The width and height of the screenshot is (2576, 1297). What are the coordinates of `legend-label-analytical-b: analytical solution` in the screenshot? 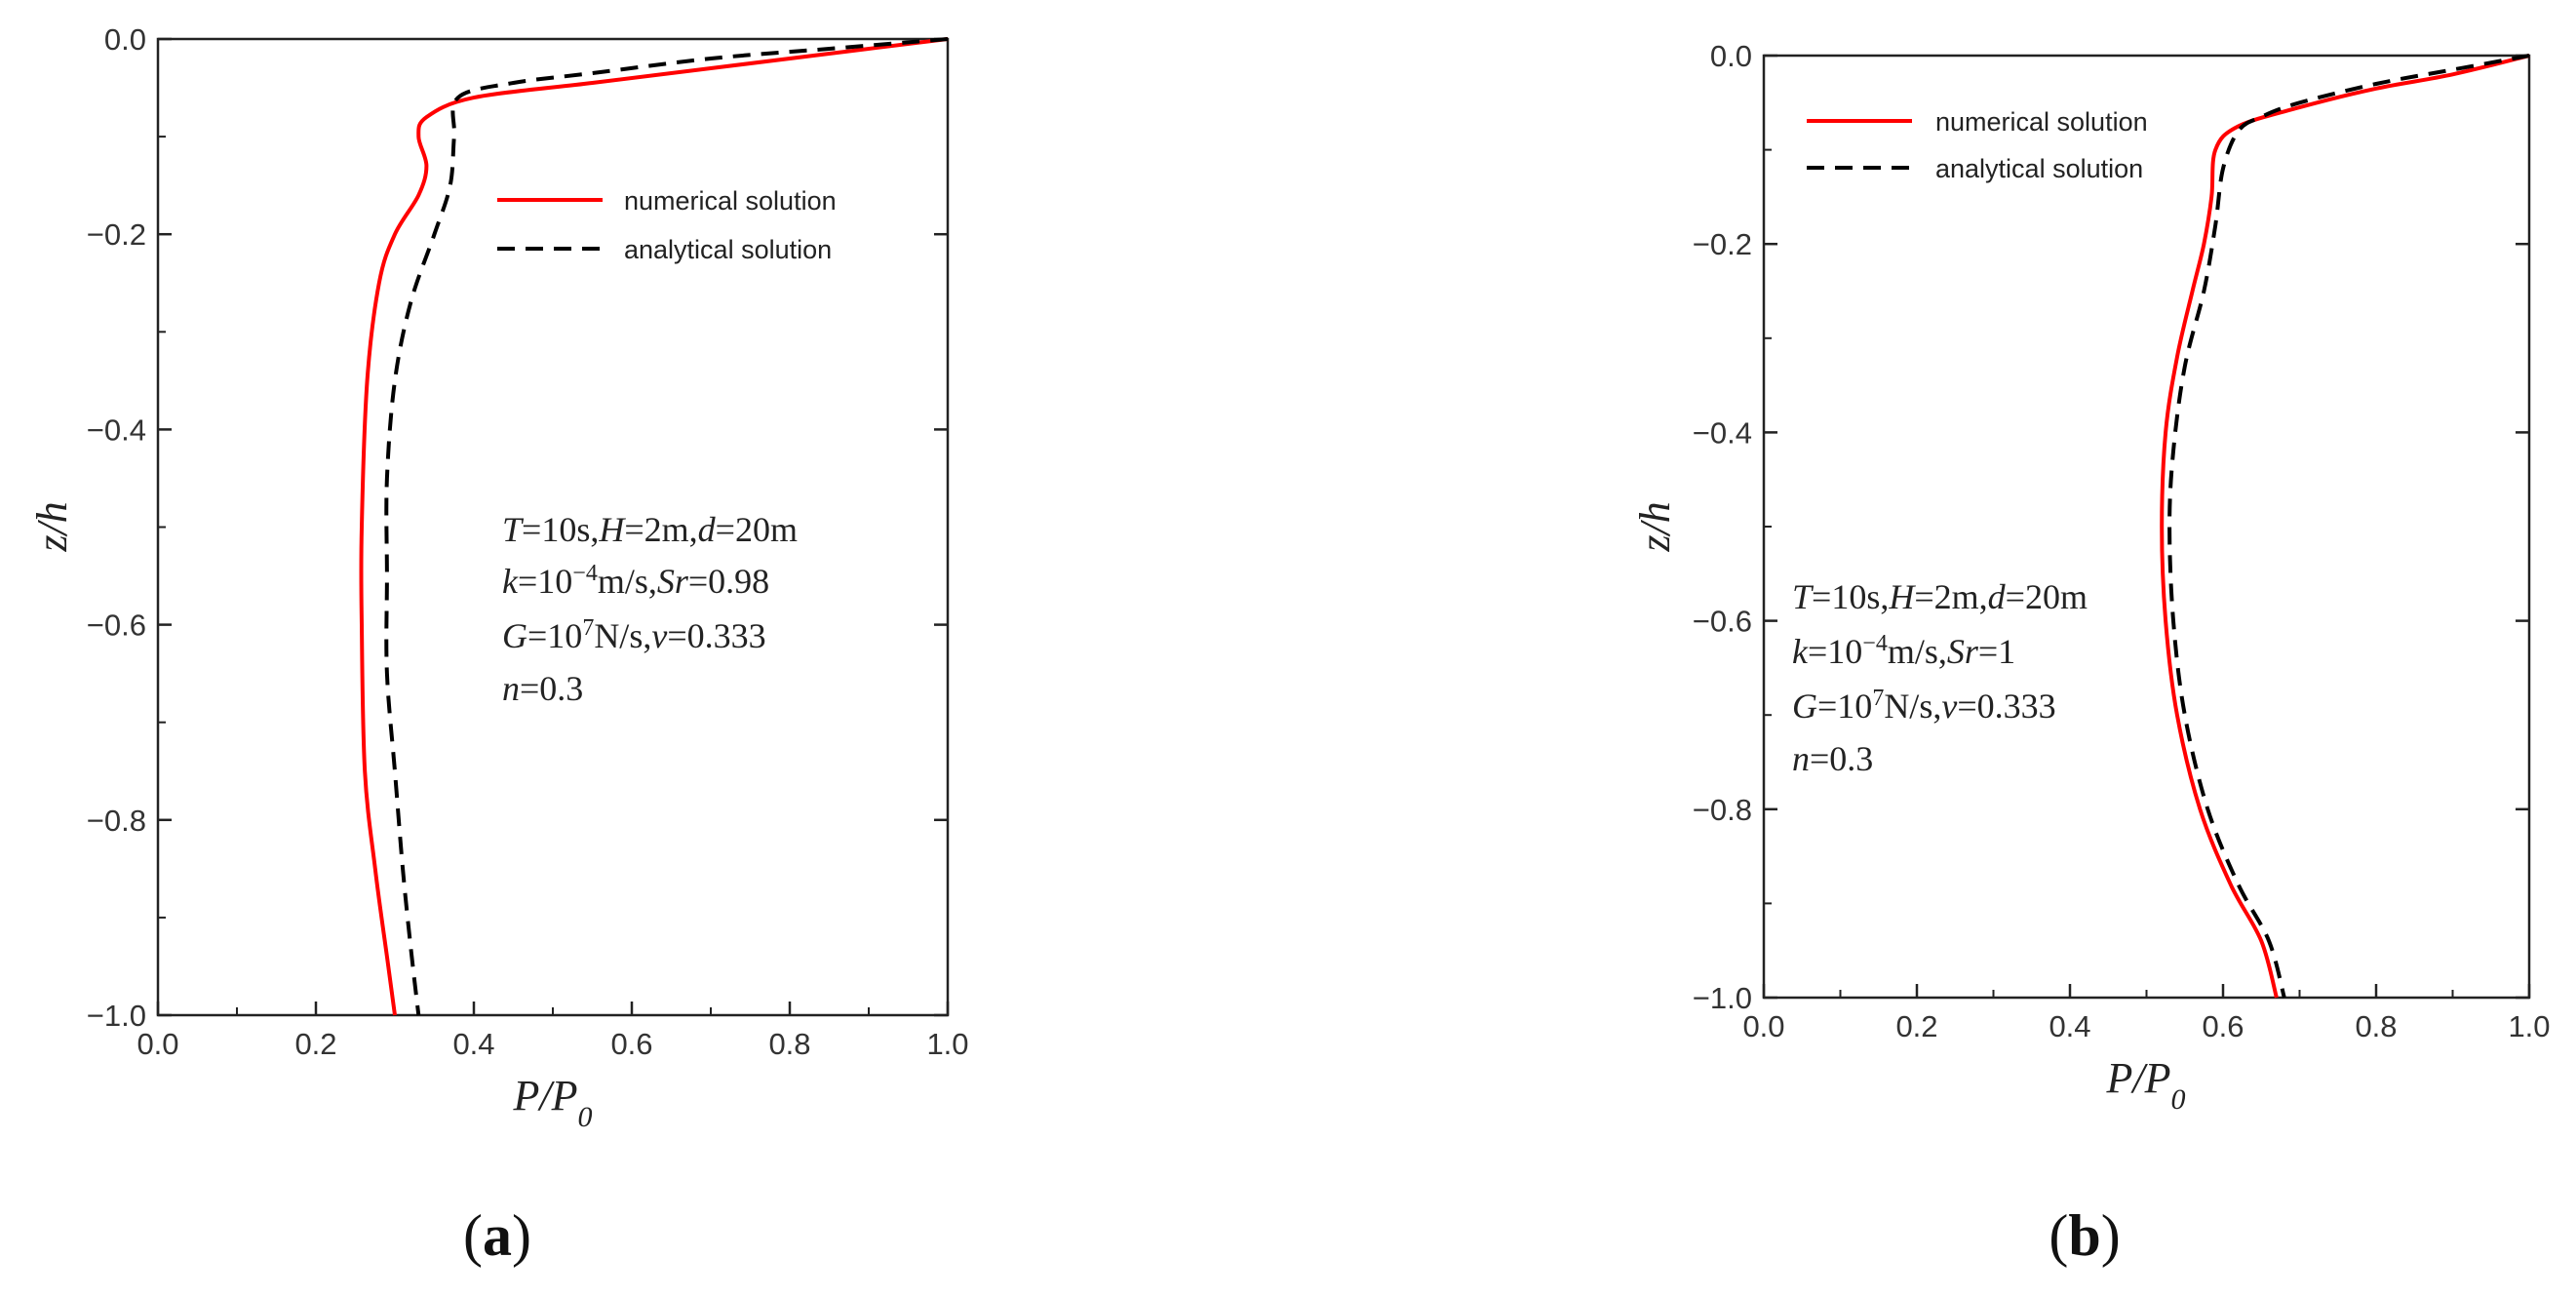 It's located at (2039, 168).